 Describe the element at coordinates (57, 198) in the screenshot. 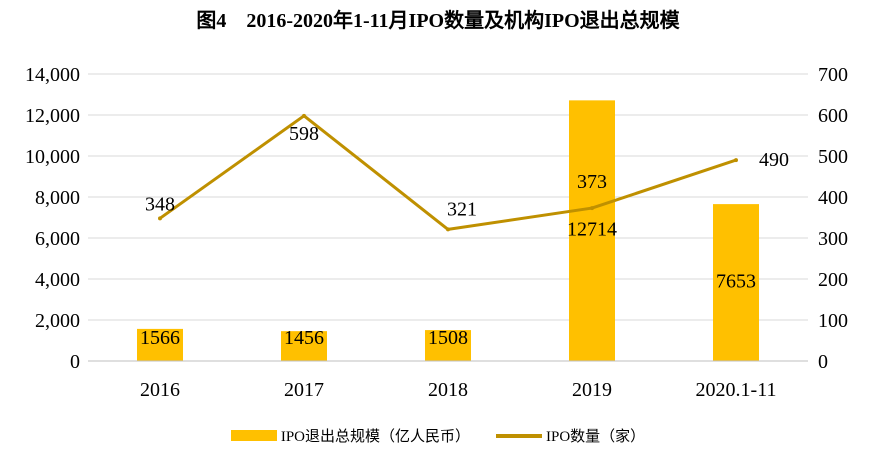

I see `y-left-tick-label: 8,000` at that location.